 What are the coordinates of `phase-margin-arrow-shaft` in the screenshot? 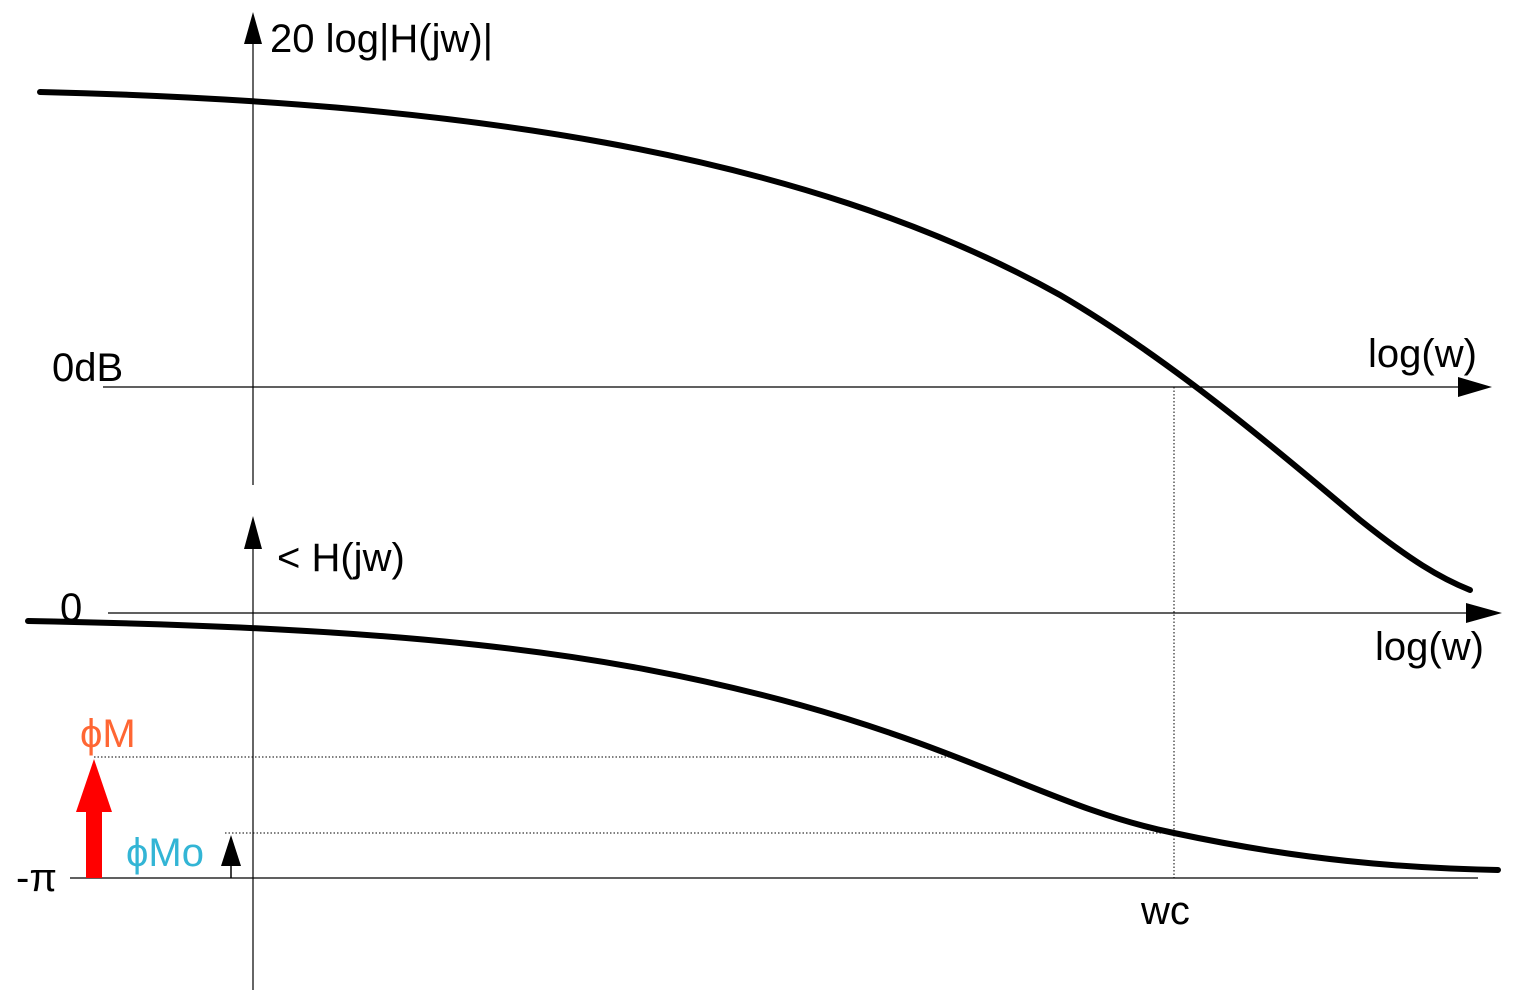 It's located at (94, 844).